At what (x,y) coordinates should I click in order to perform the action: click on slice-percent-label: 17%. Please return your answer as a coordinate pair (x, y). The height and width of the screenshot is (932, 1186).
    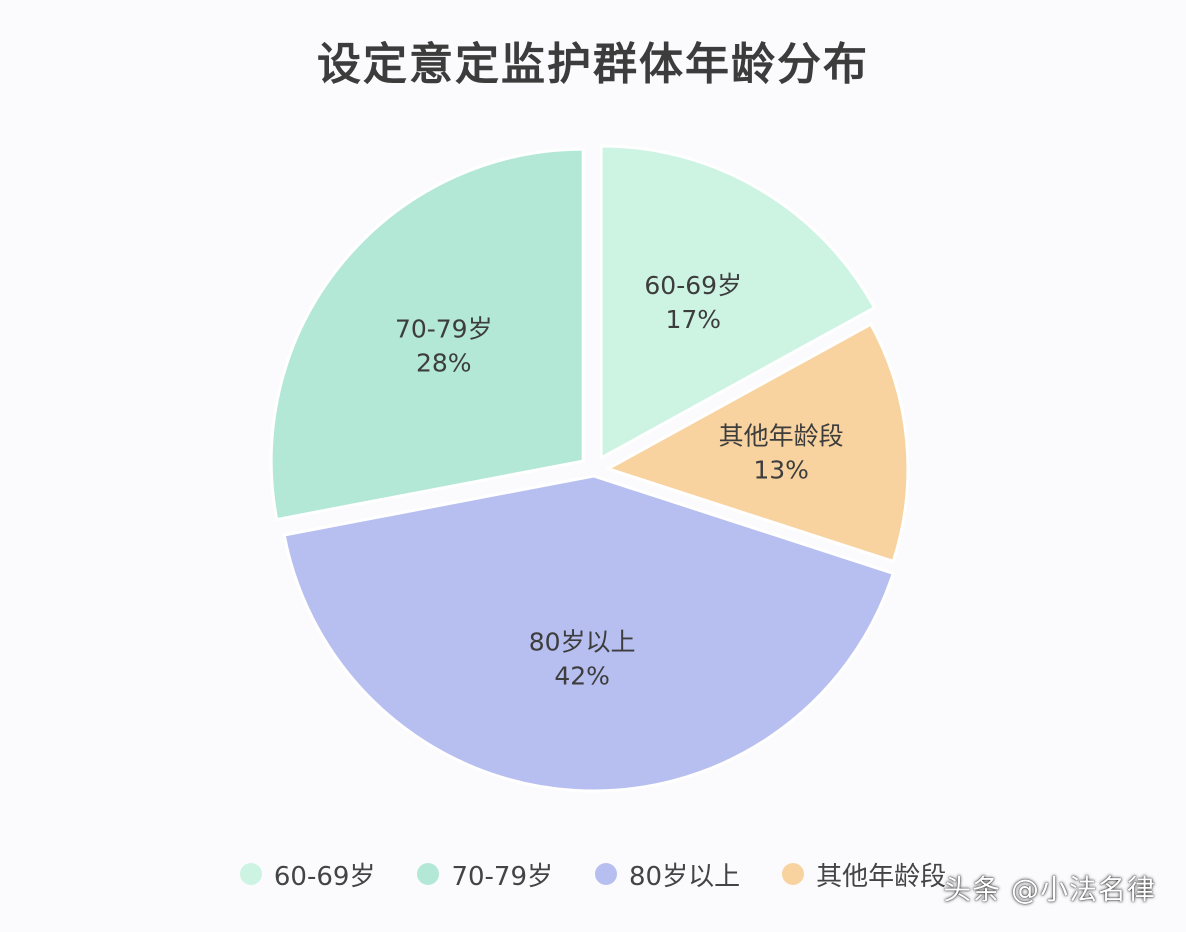
    Looking at the image, I should click on (693, 319).